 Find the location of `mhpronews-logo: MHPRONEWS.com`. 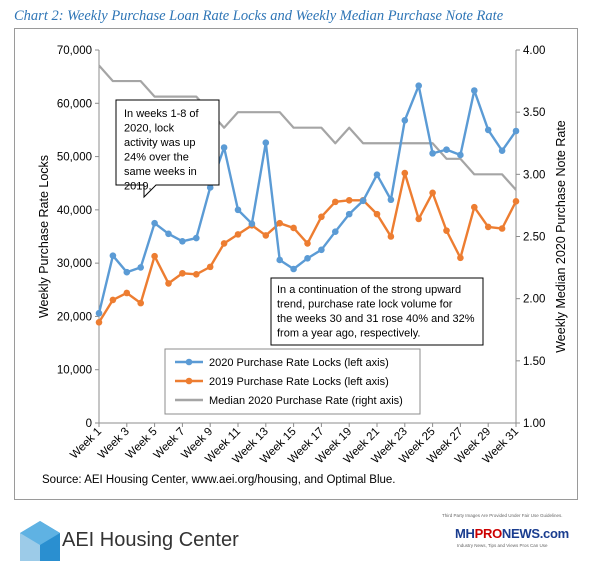

mhpronews-logo: MHPRONEWS.com is located at coordinates (512, 533).